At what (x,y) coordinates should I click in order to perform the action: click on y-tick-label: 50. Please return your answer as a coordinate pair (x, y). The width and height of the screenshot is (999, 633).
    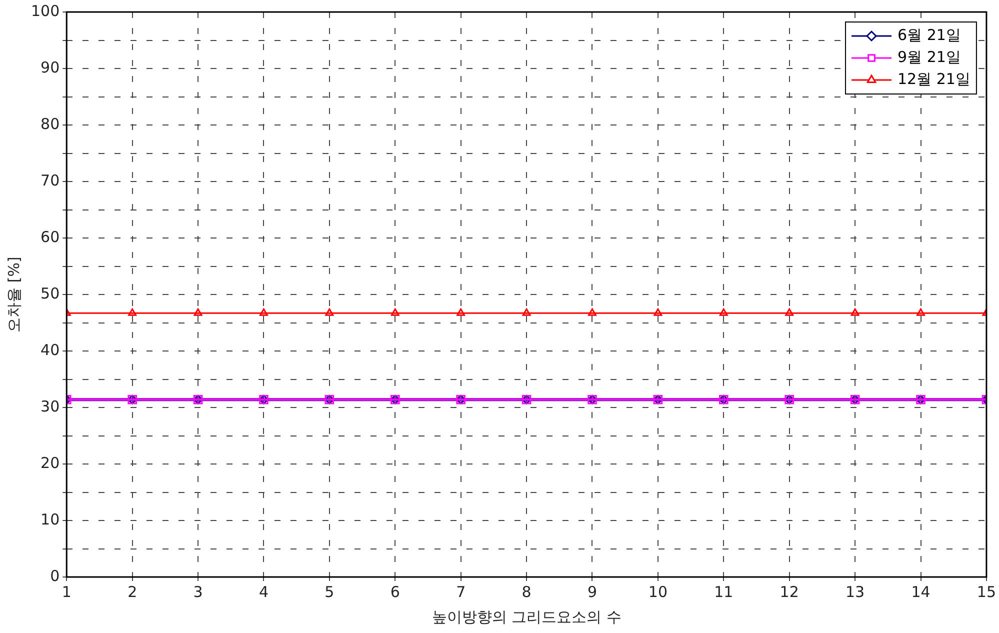
    Looking at the image, I should click on (50, 293).